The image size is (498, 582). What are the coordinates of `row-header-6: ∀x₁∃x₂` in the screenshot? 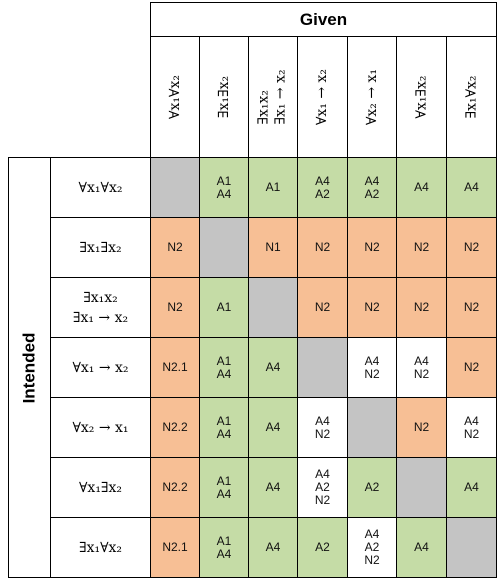 It's located at (100, 487).